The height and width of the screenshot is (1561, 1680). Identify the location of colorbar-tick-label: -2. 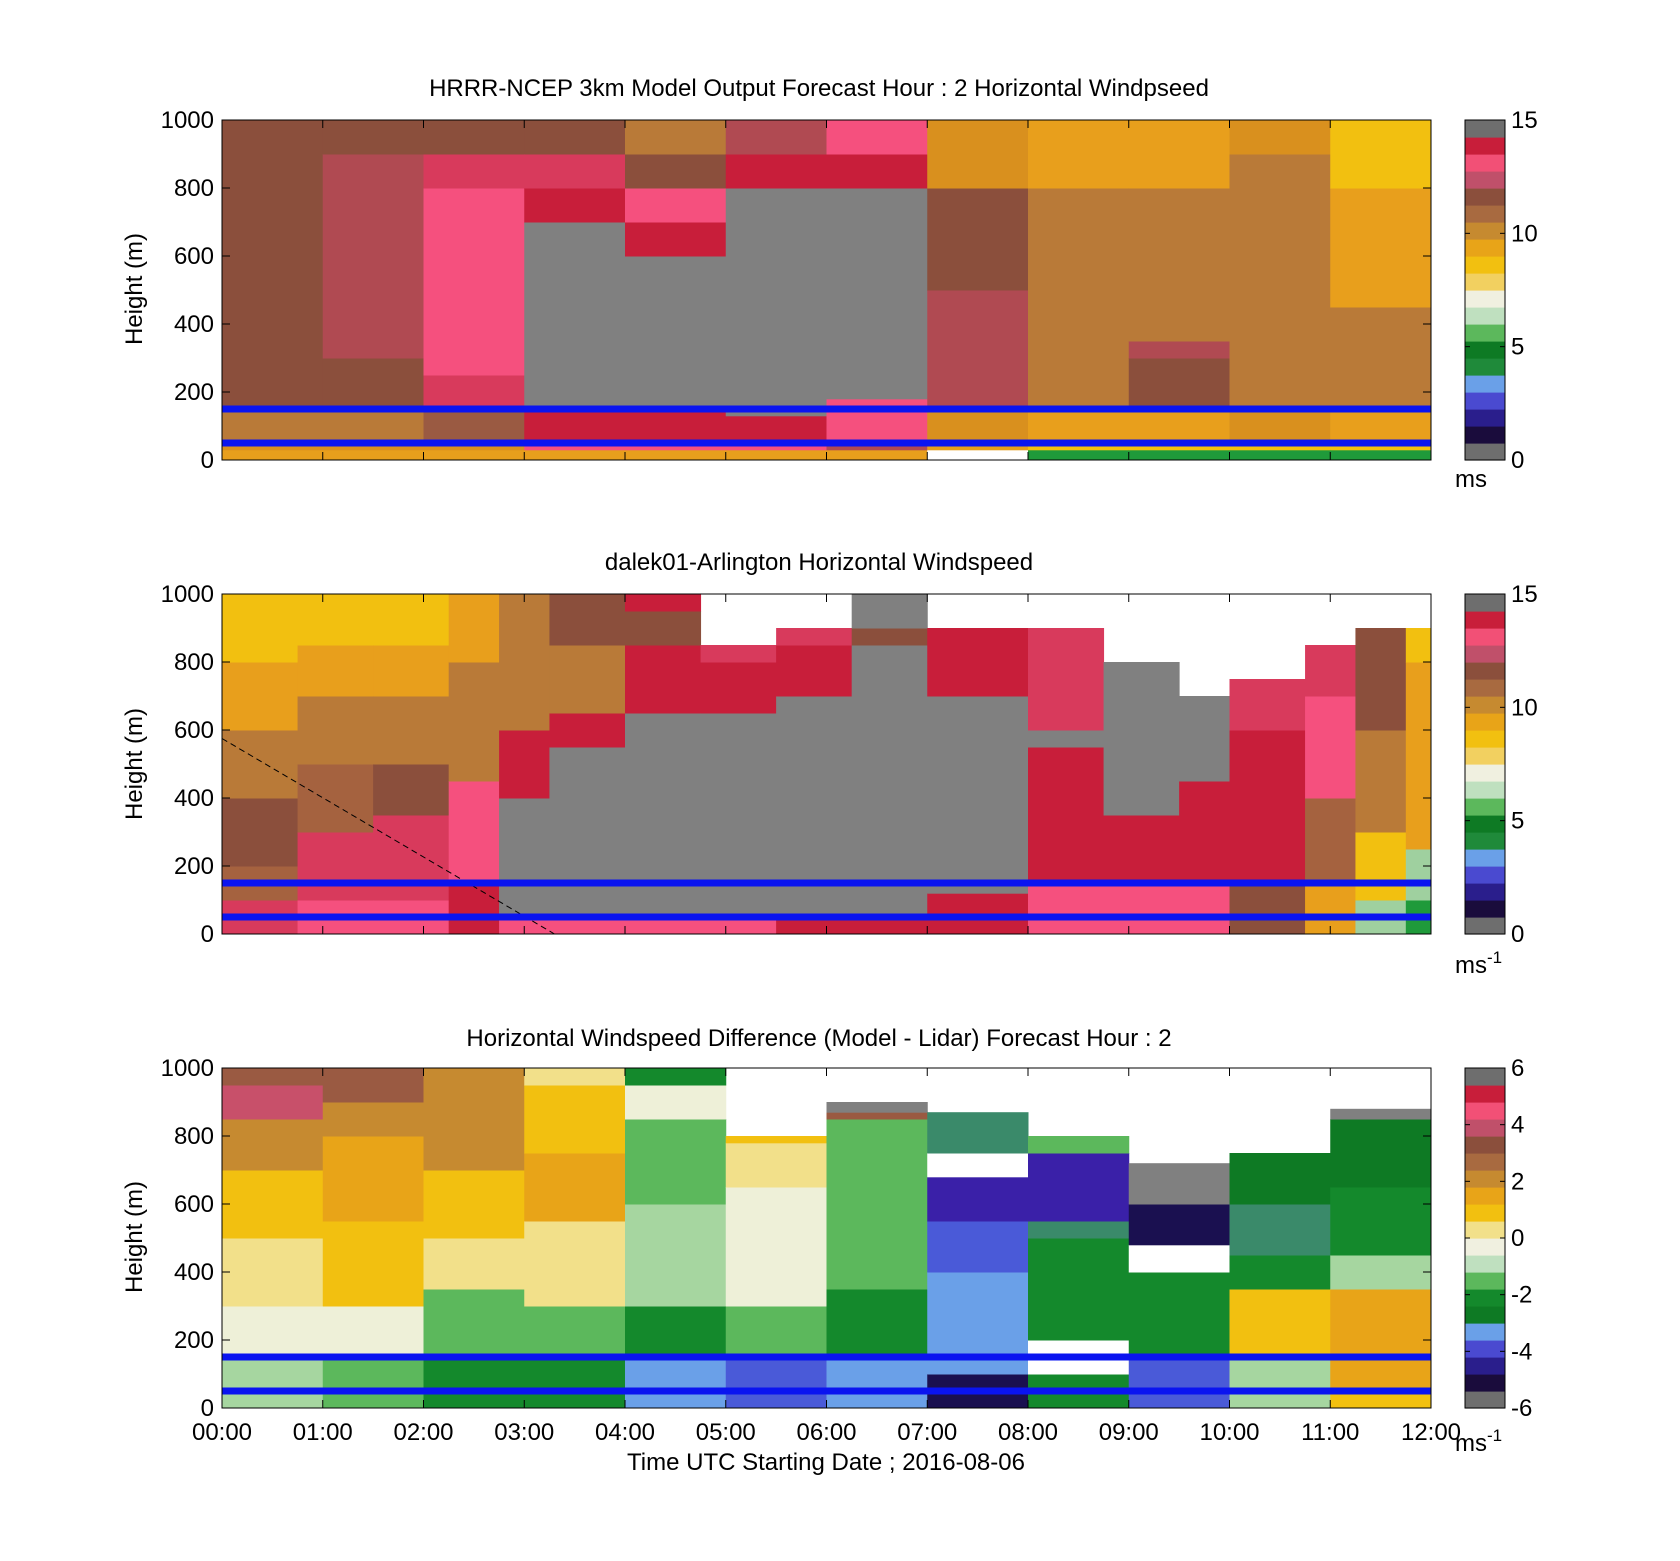
(1521, 1295).